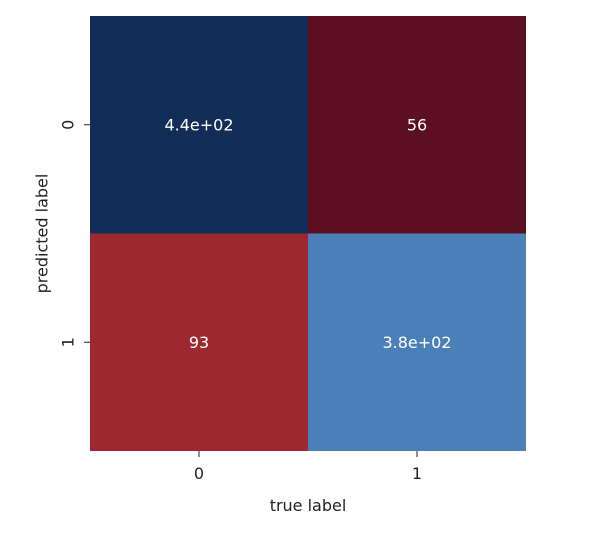 This screenshot has height=546, width=606. Describe the element at coordinates (417, 473) in the screenshot. I see `x-tick-label-1: 1` at that location.